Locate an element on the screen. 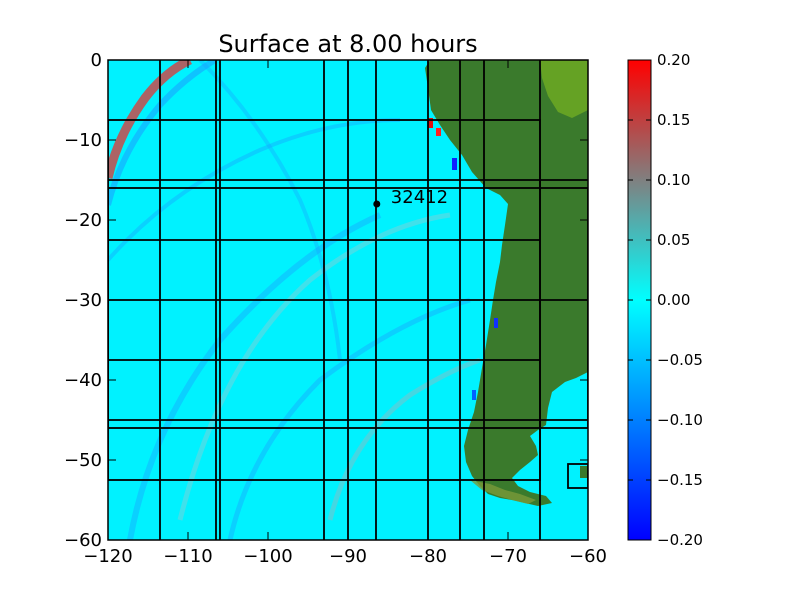 The image size is (800, 600). x-tick-label: −100 is located at coordinates (267, 556).